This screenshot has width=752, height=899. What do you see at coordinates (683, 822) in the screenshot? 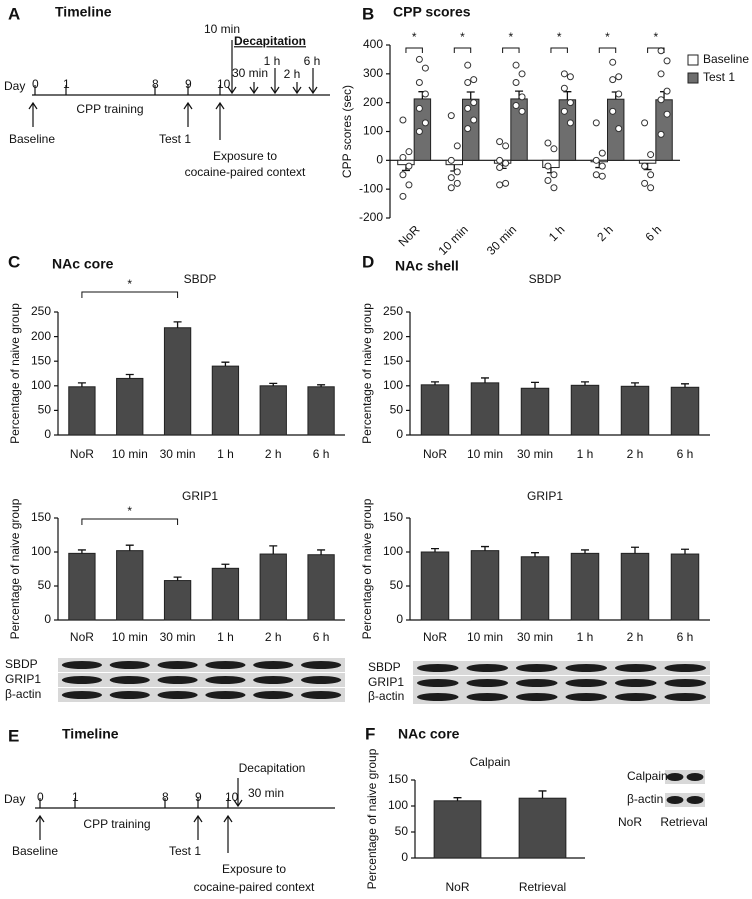
I see `lane-label: Retrieval` at bounding box center [683, 822].